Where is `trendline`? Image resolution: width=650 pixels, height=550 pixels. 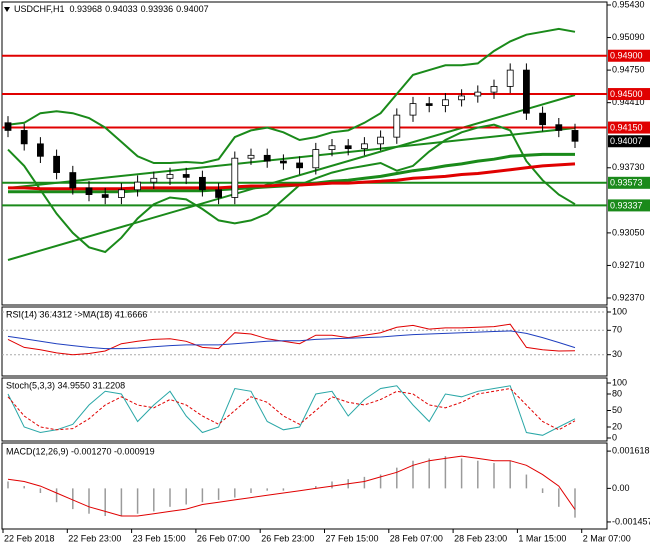 trendline is located at coordinates (291, 158).